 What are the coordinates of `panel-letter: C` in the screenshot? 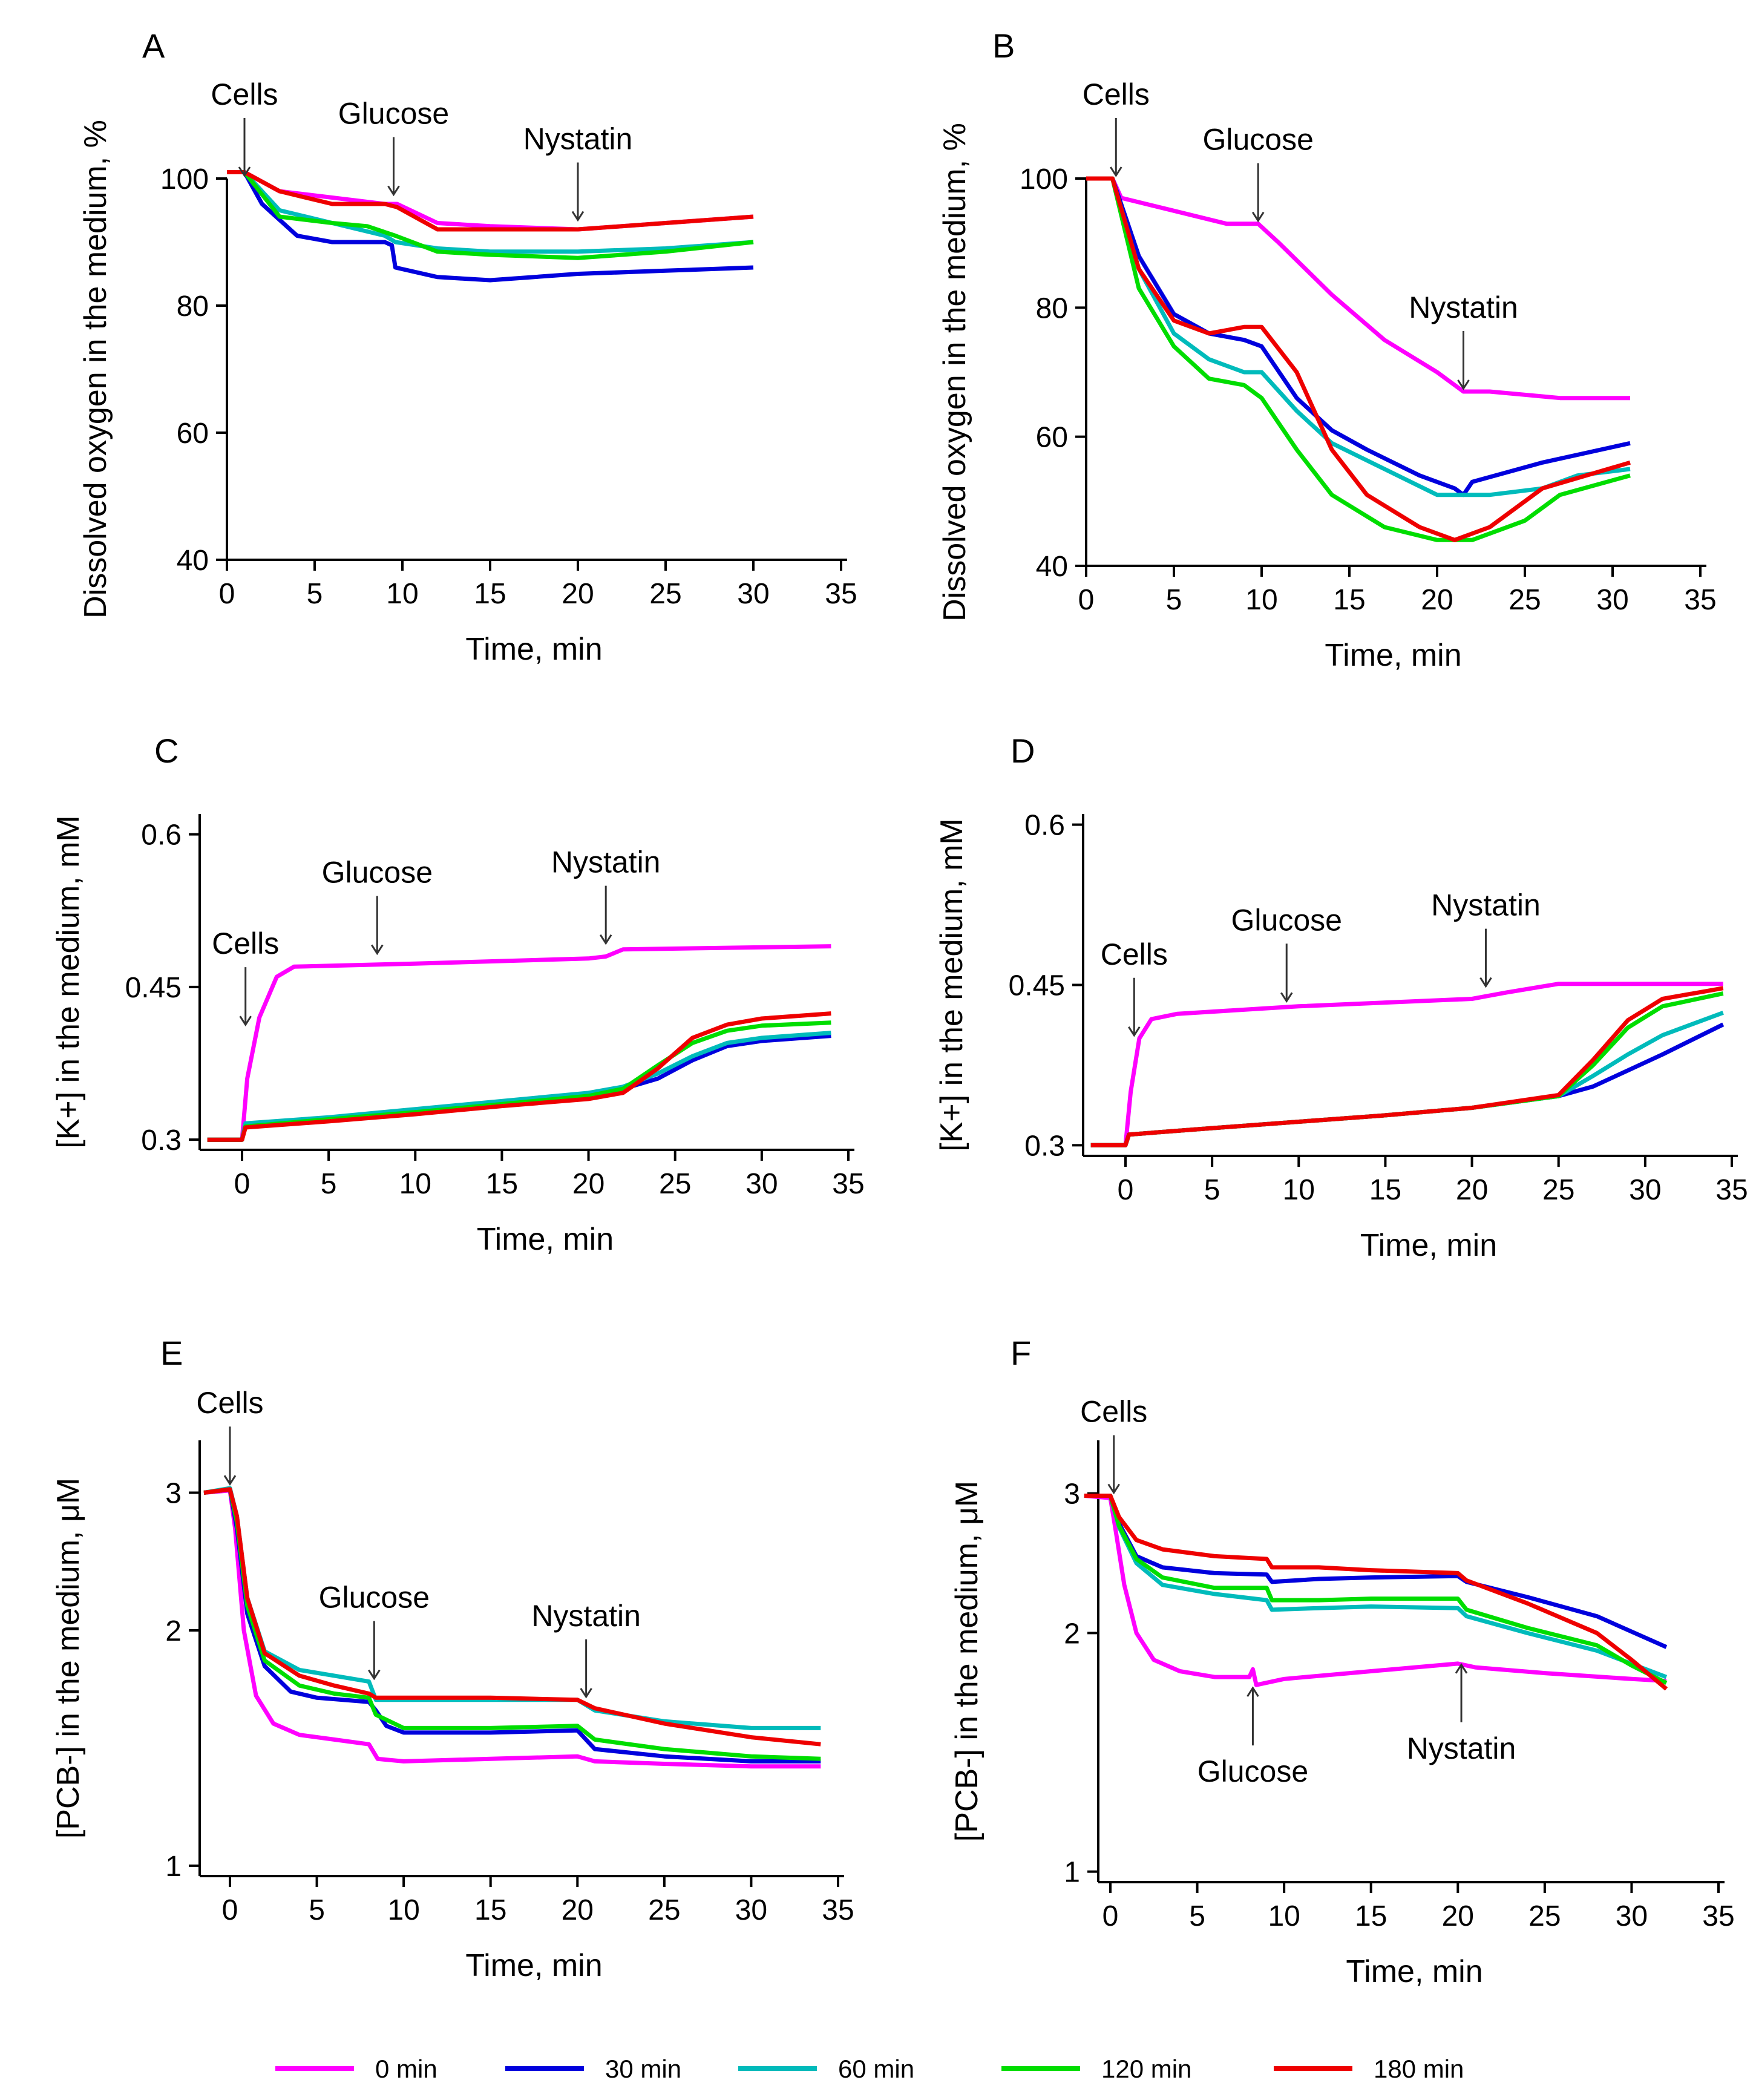 It's located at (167, 751).